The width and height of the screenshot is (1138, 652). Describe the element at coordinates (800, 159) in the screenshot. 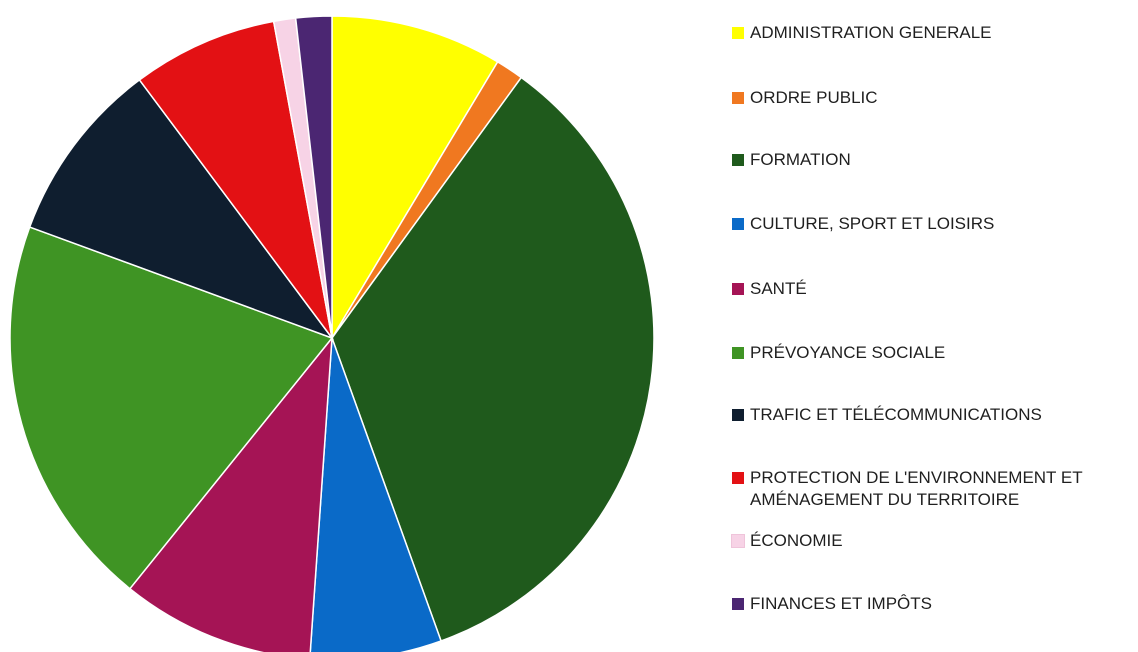

I see `legend-label: FORMATION` at that location.